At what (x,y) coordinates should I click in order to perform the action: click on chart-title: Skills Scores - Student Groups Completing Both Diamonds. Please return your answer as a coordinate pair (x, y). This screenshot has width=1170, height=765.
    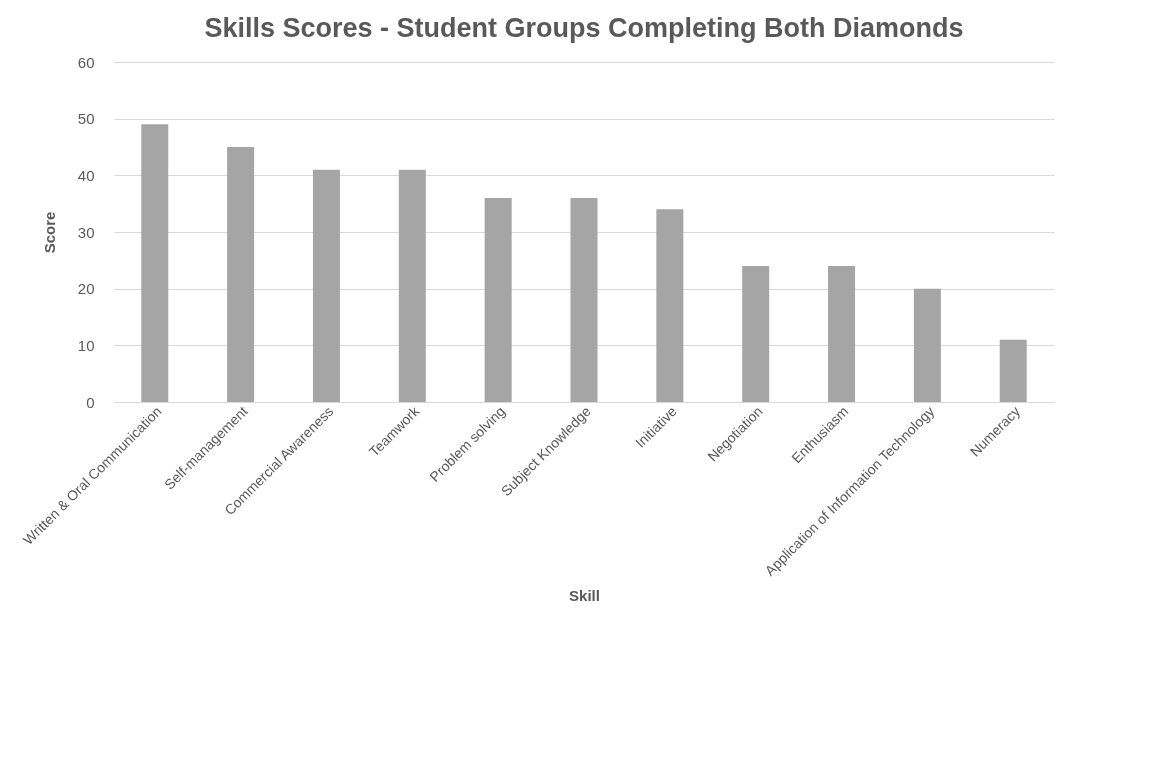
    Looking at the image, I should click on (584, 28).